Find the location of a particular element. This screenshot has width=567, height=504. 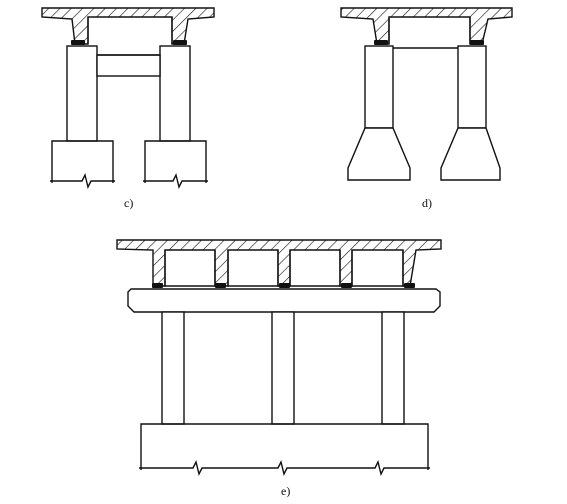

bearing-d-left is located at coordinates (381, 42).